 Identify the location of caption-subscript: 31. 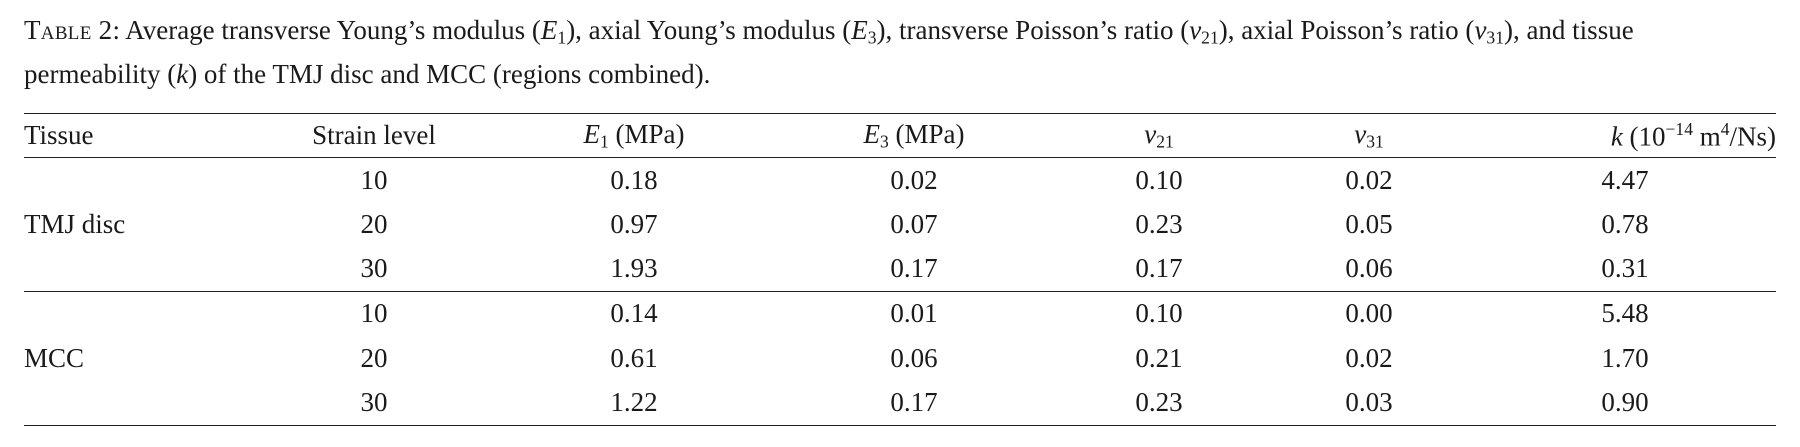
(1495, 37).